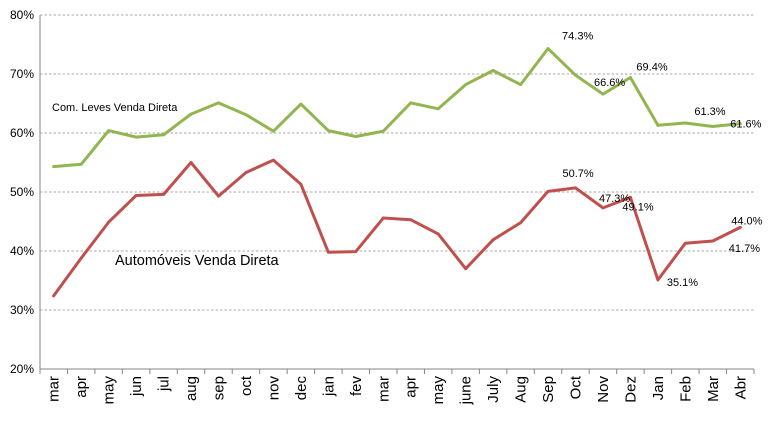 The image size is (768, 427). What do you see at coordinates (740, 387) in the screenshot?
I see `x-tick-label: Abr` at bounding box center [740, 387].